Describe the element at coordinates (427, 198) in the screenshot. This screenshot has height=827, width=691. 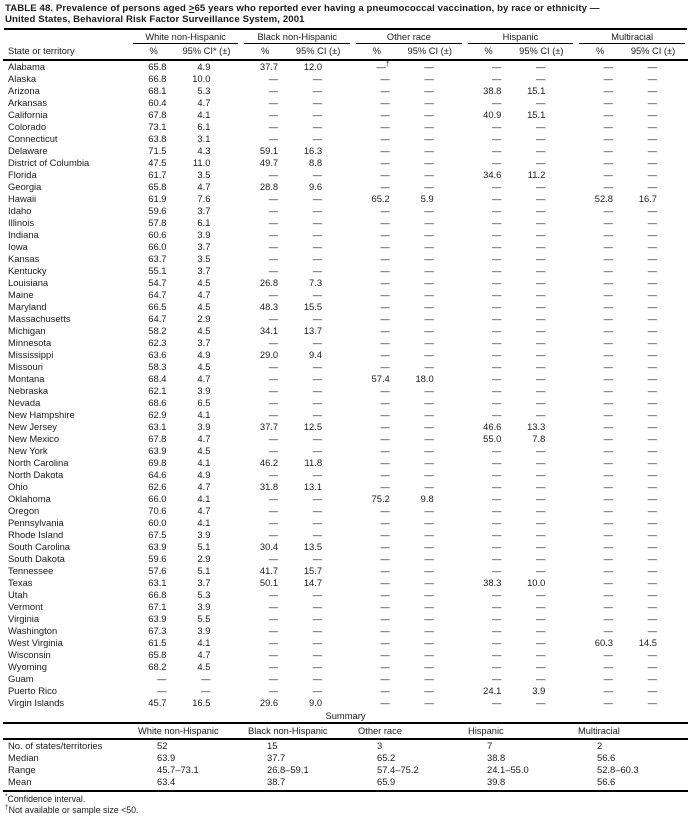
I see `ci-value: 5.9` at that location.